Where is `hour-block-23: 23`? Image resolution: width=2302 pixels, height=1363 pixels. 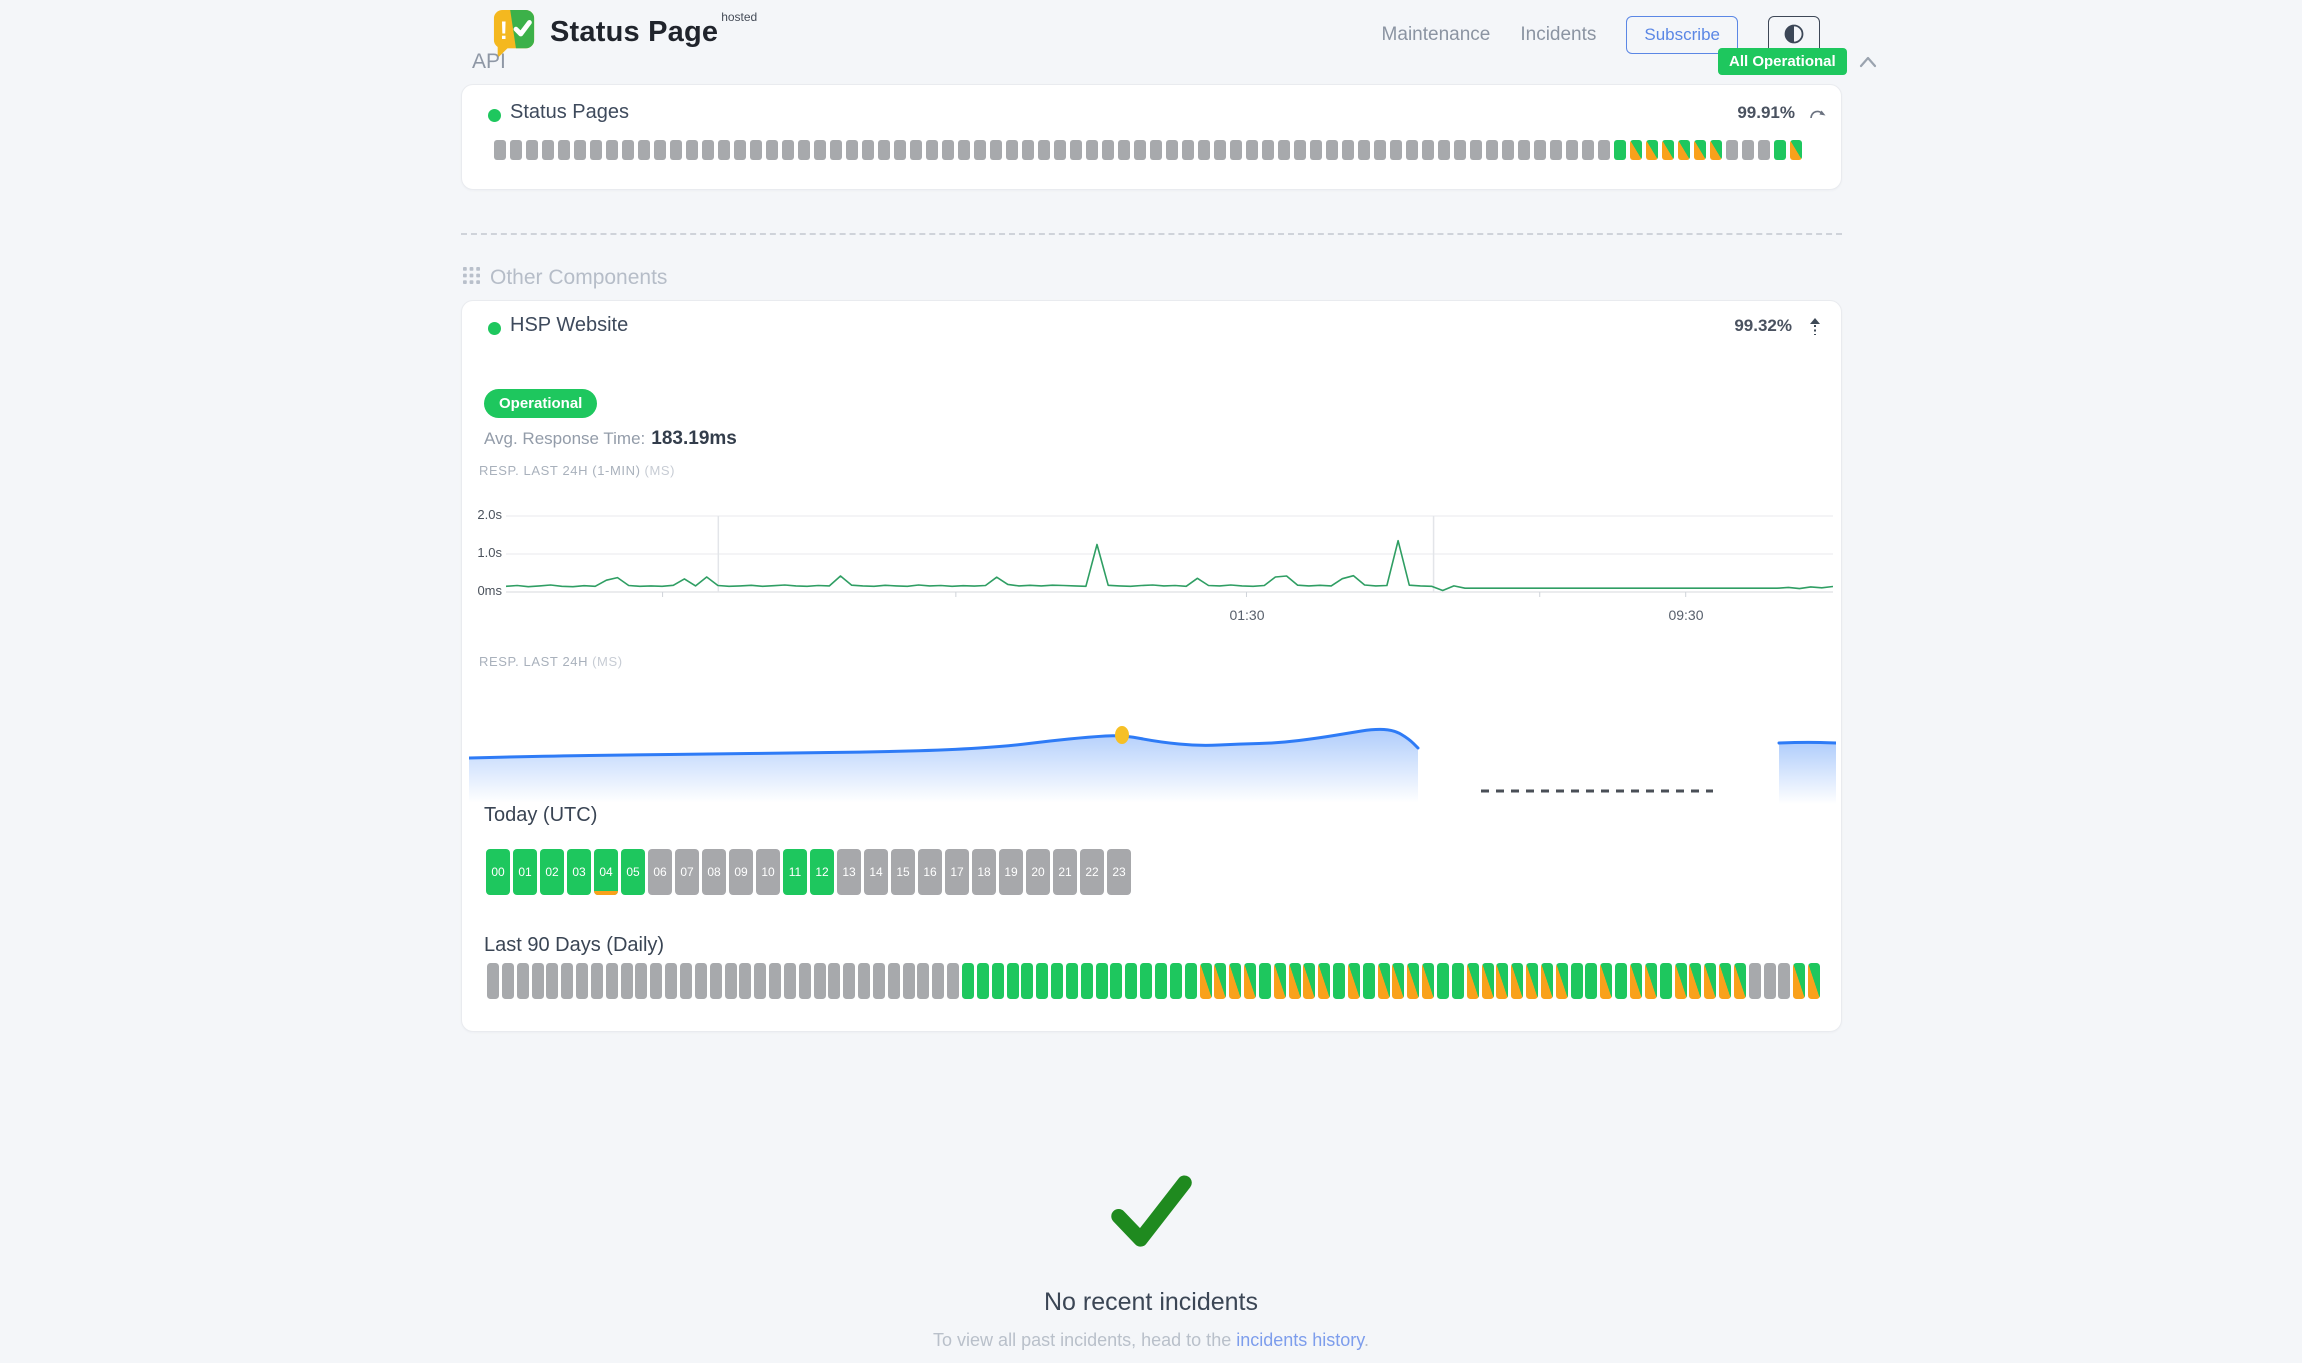 hour-block-23: 23 is located at coordinates (1119, 872).